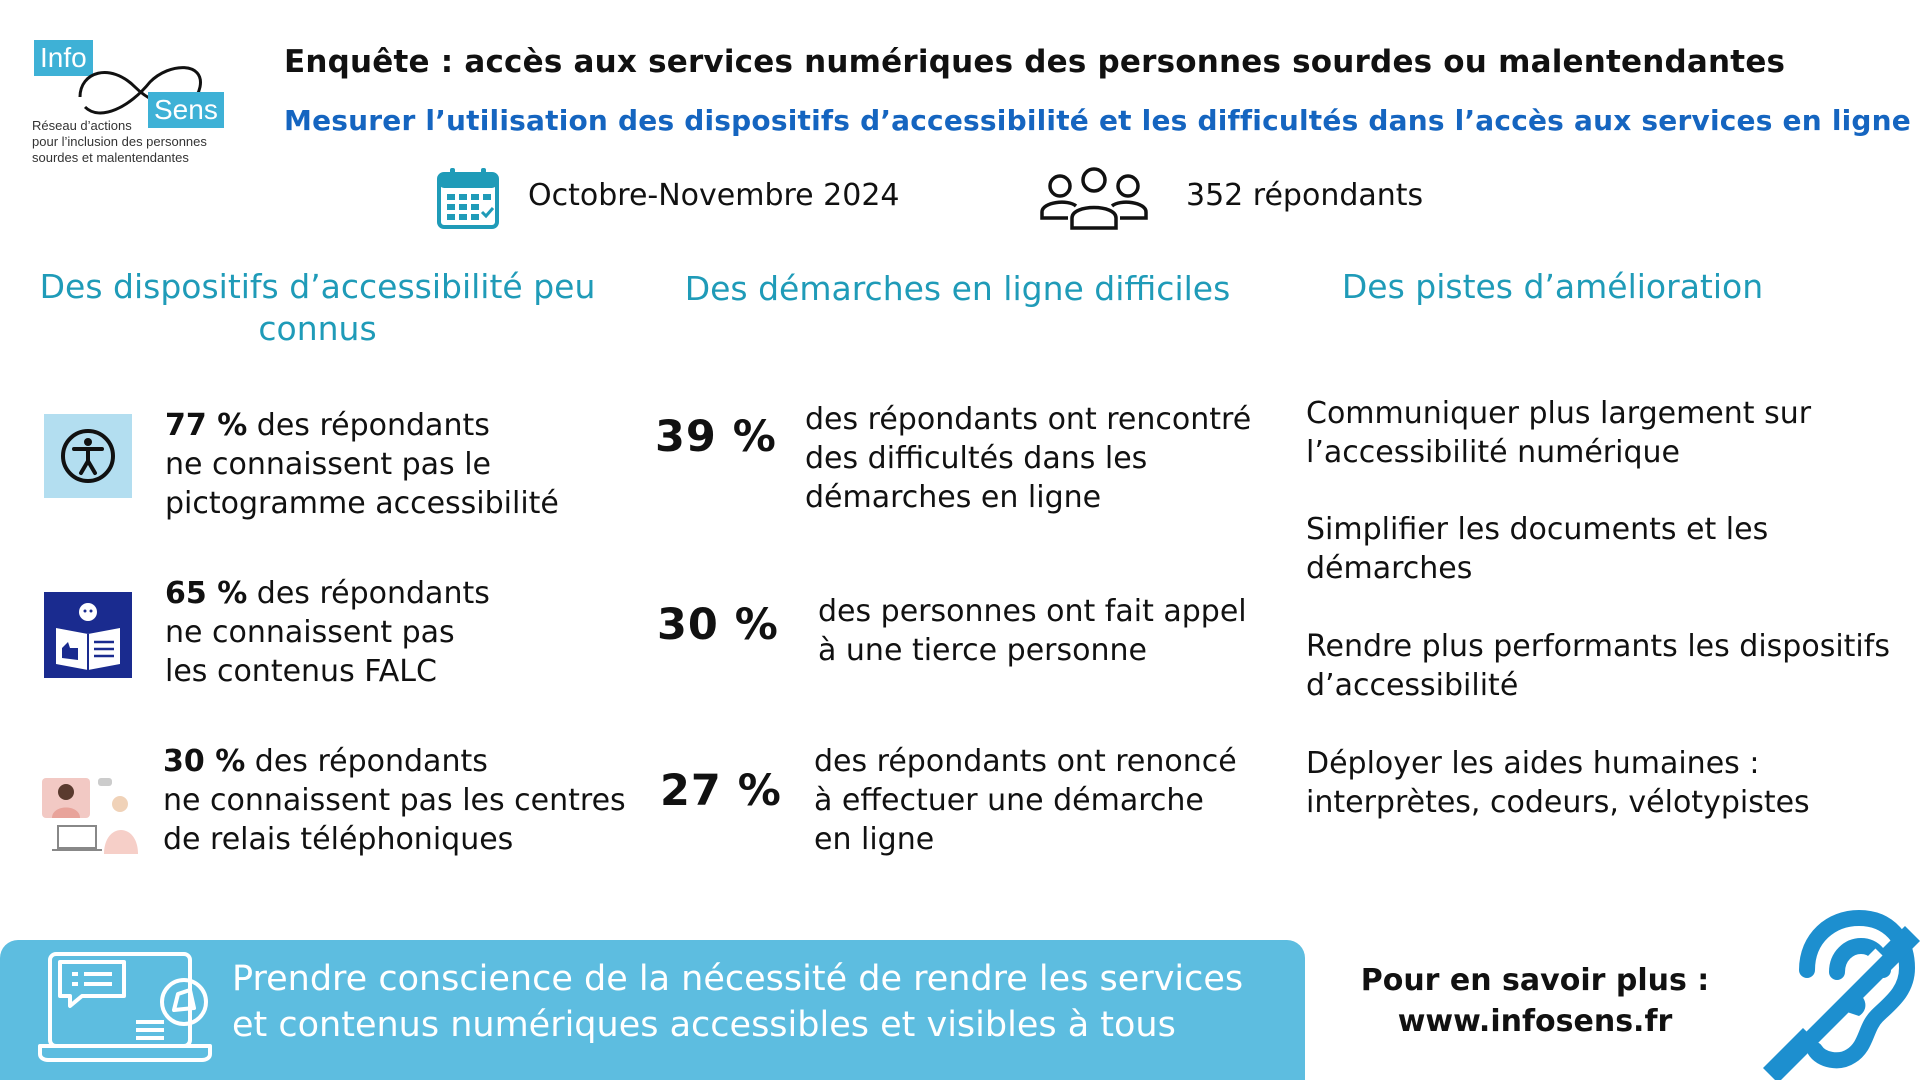 This screenshot has height=1080, width=1920. I want to click on stat-line: pictogramme accessibilité, so click(362, 503).